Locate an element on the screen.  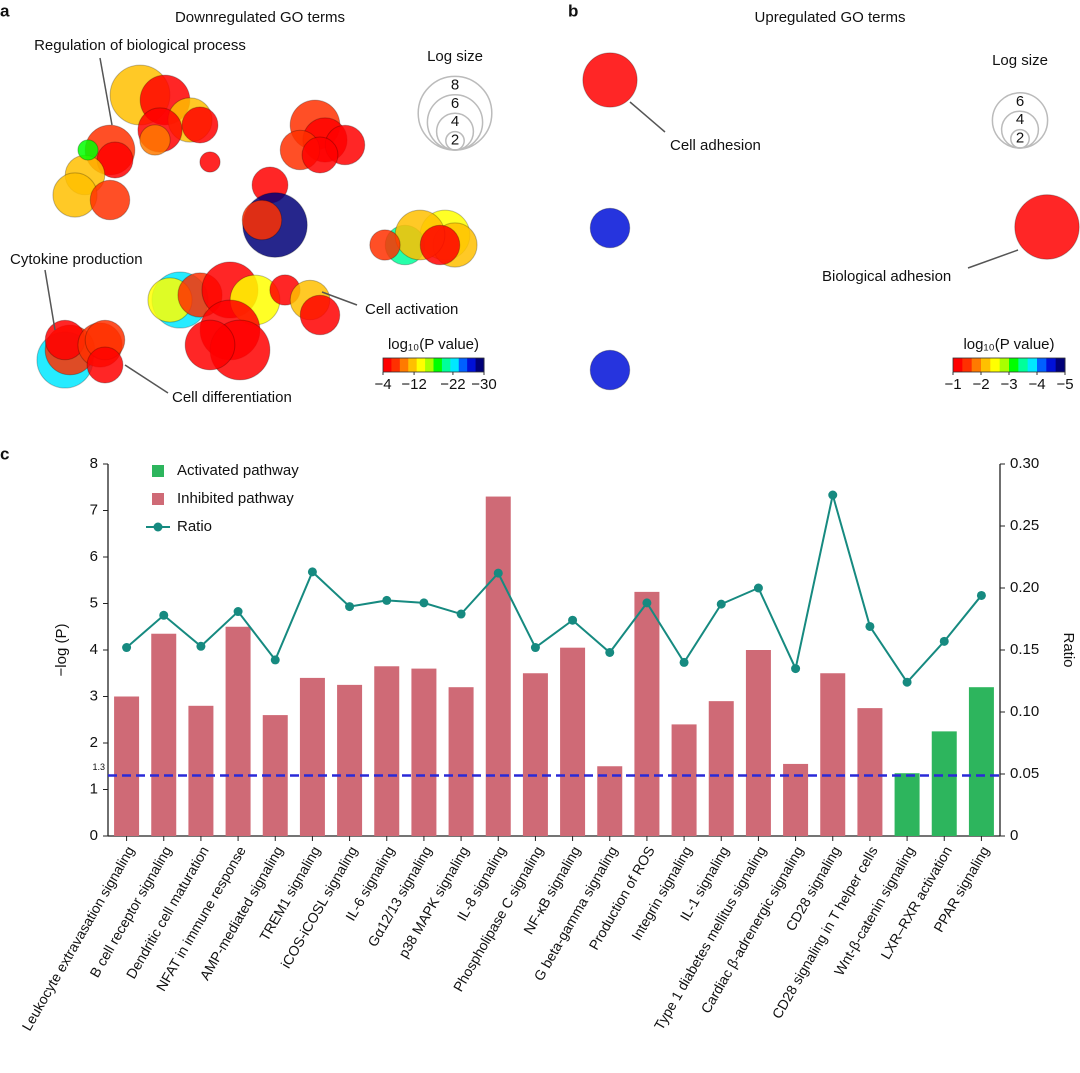
y2-tick-label: 0.05 is located at coordinates (1024, 773).